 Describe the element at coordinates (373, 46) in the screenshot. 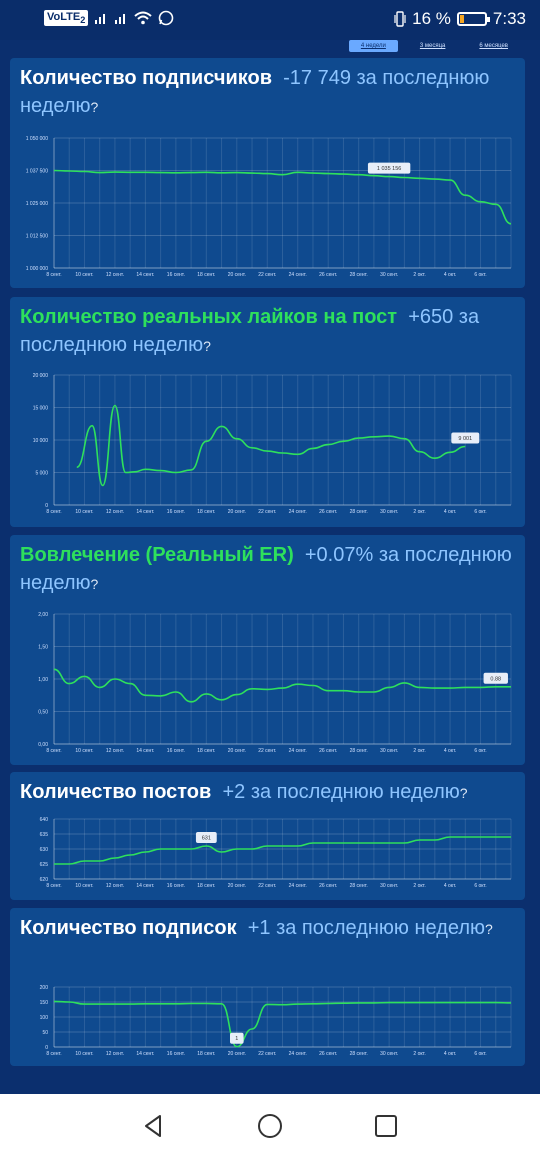

I see `tab-4-weeks: 4 недели` at that location.